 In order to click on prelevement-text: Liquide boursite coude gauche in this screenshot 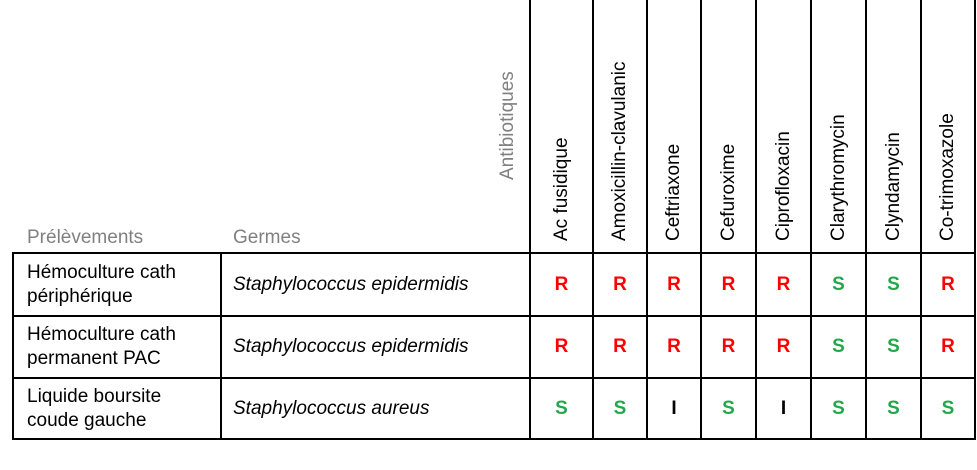, I will do `click(94, 409)`.